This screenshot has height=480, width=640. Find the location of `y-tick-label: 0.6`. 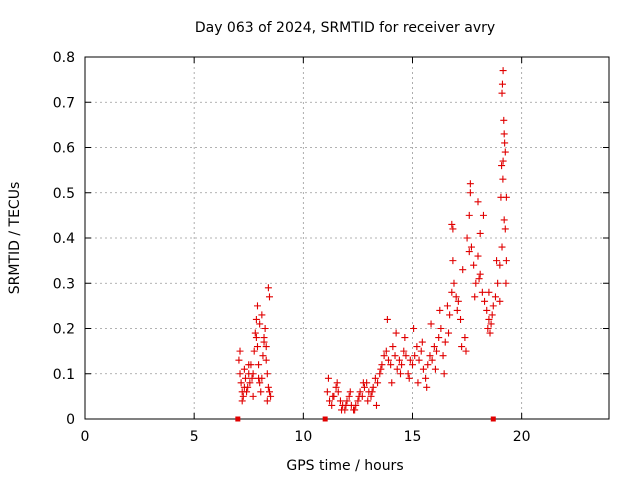

y-tick-label: 0.6 is located at coordinates (64, 149).